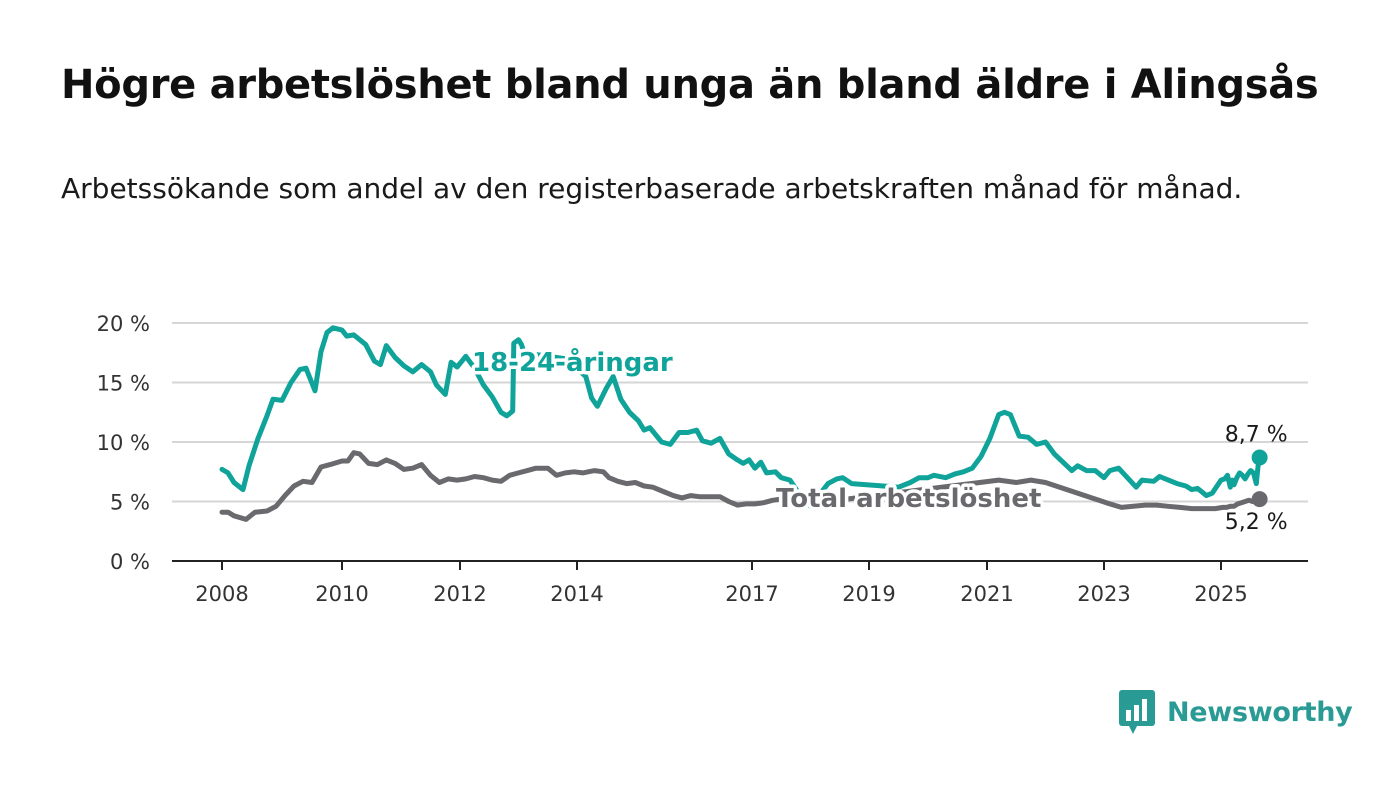  Describe the element at coordinates (868, 594) in the screenshot. I see `x-tick-label: 2019` at that location.